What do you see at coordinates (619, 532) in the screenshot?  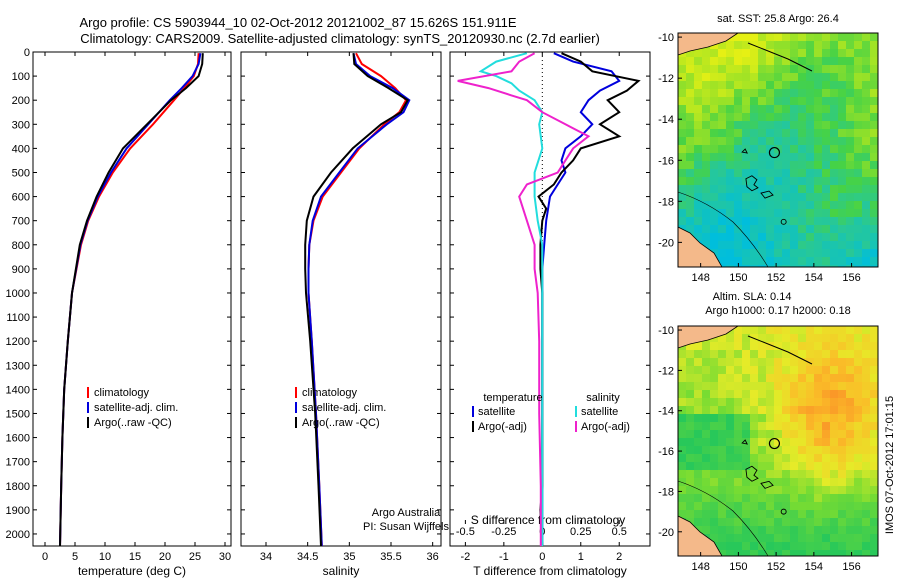 I see `s-tick-label: 0.5` at bounding box center [619, 532].